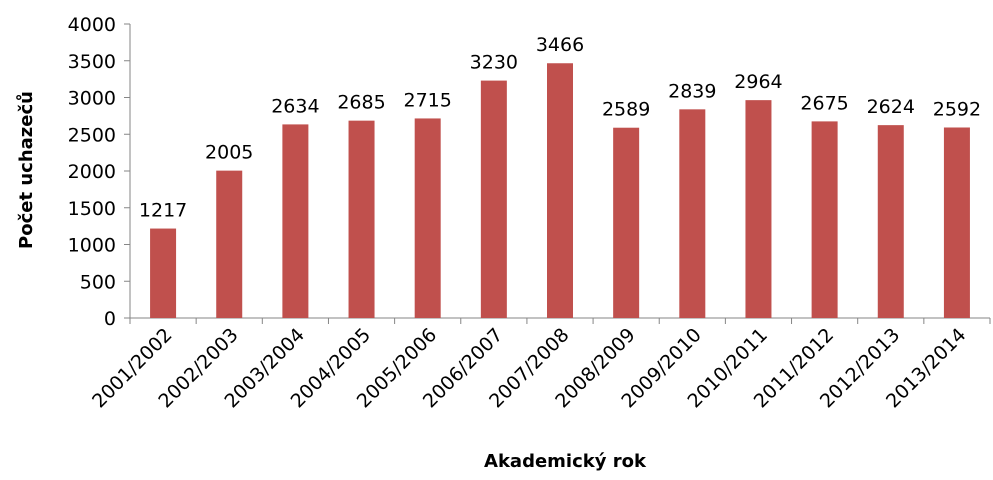 The image size is (993, 480). Describe the element at coordinates (110, 319) in the screenshot. I see `y-tick-label: 0` at that location.